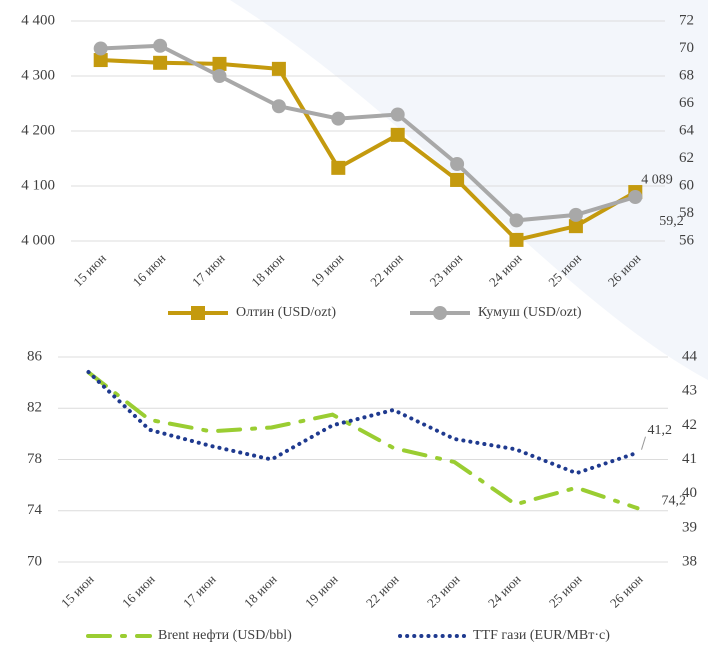 Image resolution: width=708 pixels, height=646 pixels. I want to click on y2-tick-label: 64, so click(687, 130).